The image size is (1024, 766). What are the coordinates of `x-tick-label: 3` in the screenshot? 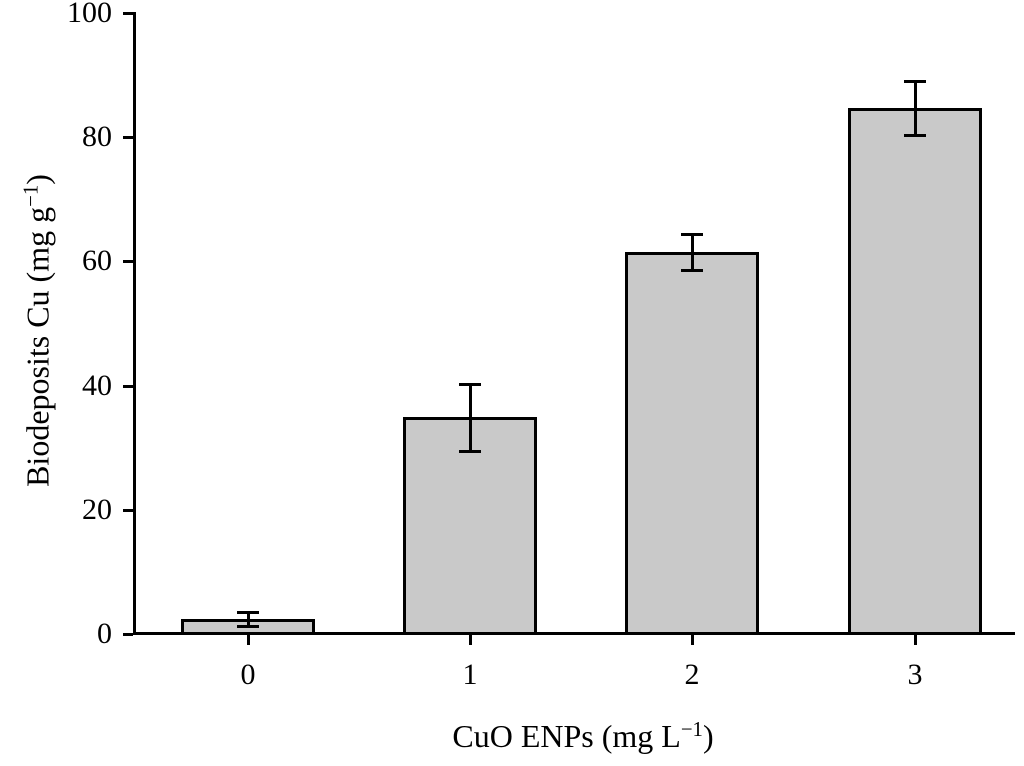 It's located at (915, 674).